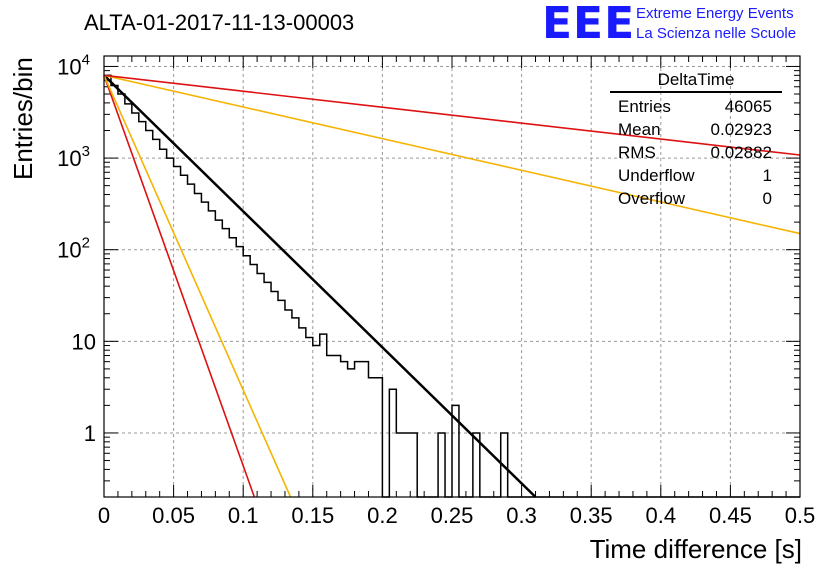 The width and height of the screenshot is (836, 572). What do you see at coordinates (652, 198) in the screenshot?
I see `stats-label: Overflow` at bounding box center [652, 198].